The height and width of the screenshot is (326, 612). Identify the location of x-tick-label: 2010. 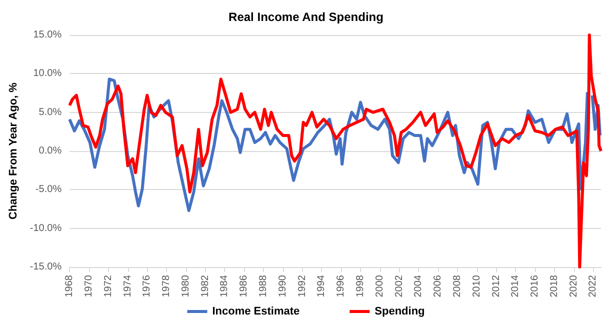
(476, 286).